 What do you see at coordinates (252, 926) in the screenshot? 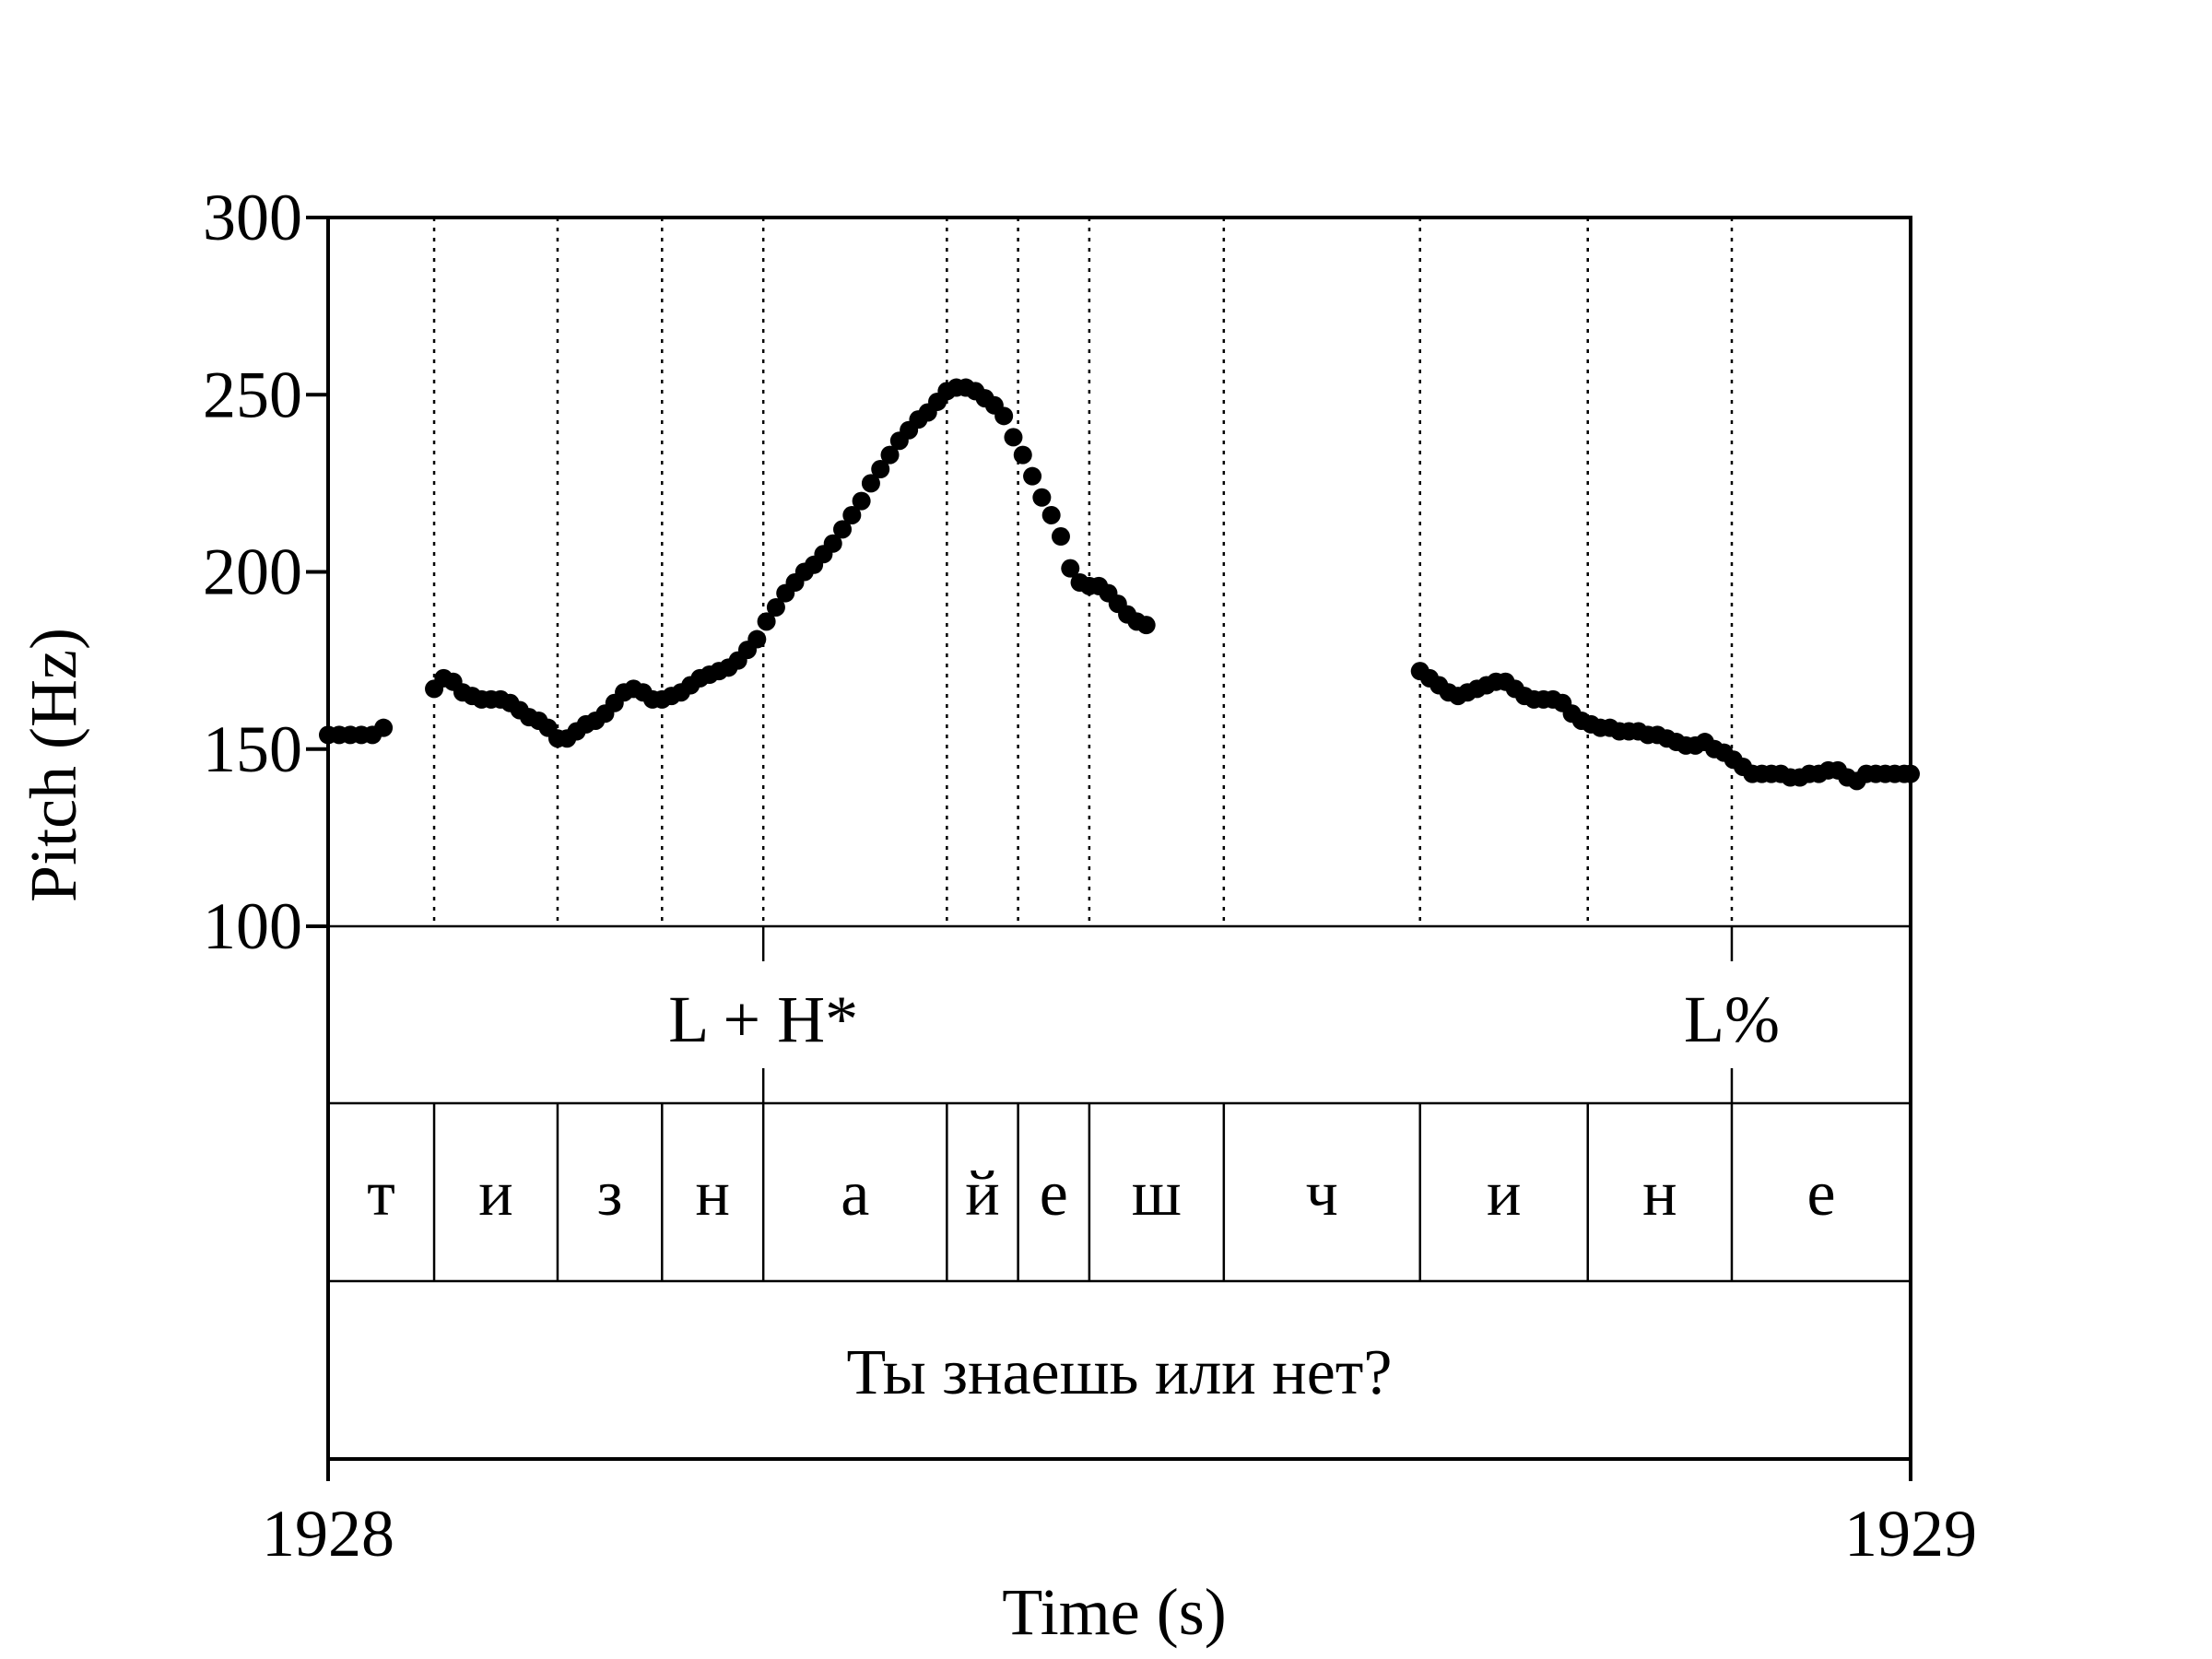
I see `y-tick-label: 100` at bounding box center [252, 926].